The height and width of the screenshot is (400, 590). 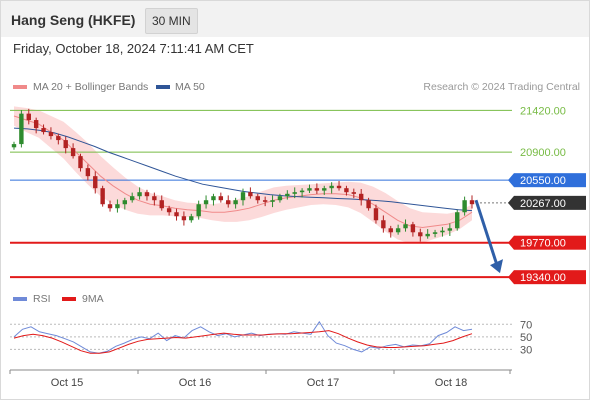 I want to click on level-badge-19770.00, so click(x=550, y=242).